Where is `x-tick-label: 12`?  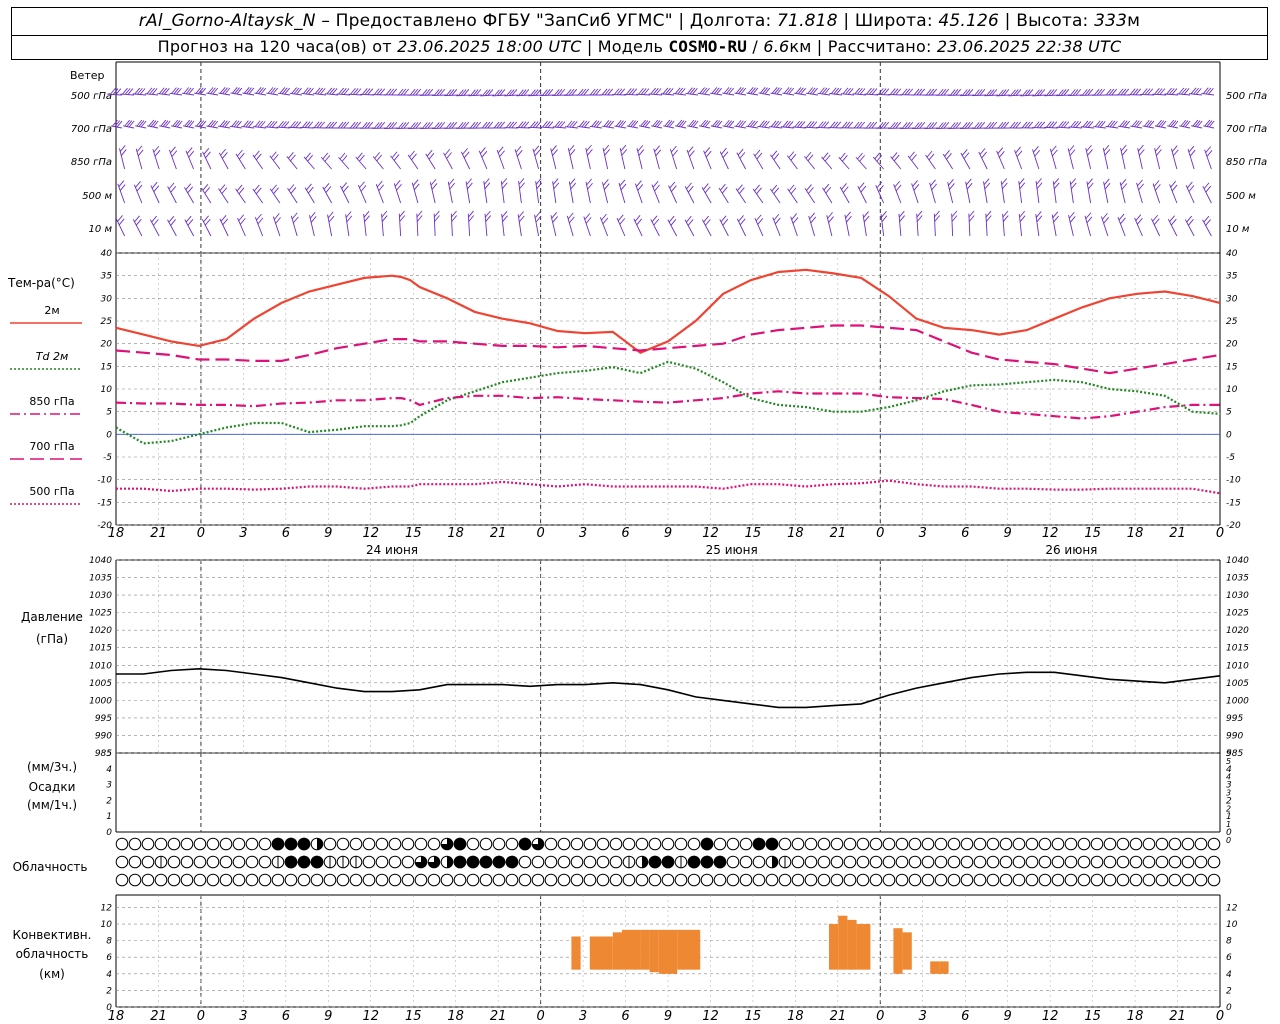
x-tick-label: 12 is located at coordinates (1050, 1016).